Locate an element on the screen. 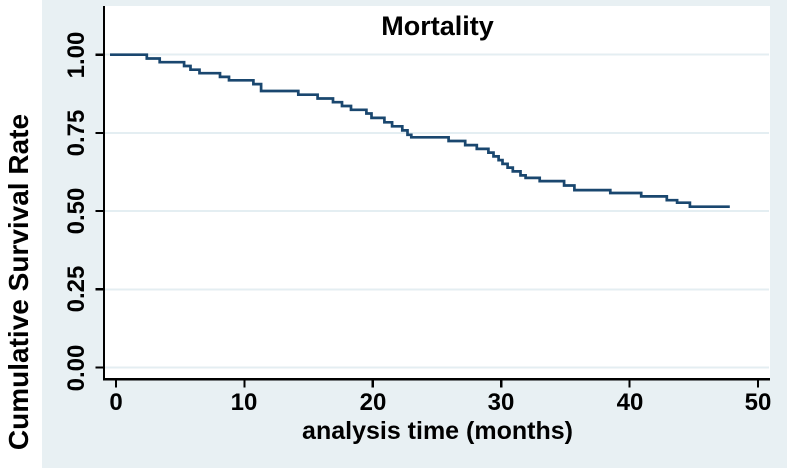 The image size is (787, 468). x-tick-label: 20 is located at coordinates (373, 402).